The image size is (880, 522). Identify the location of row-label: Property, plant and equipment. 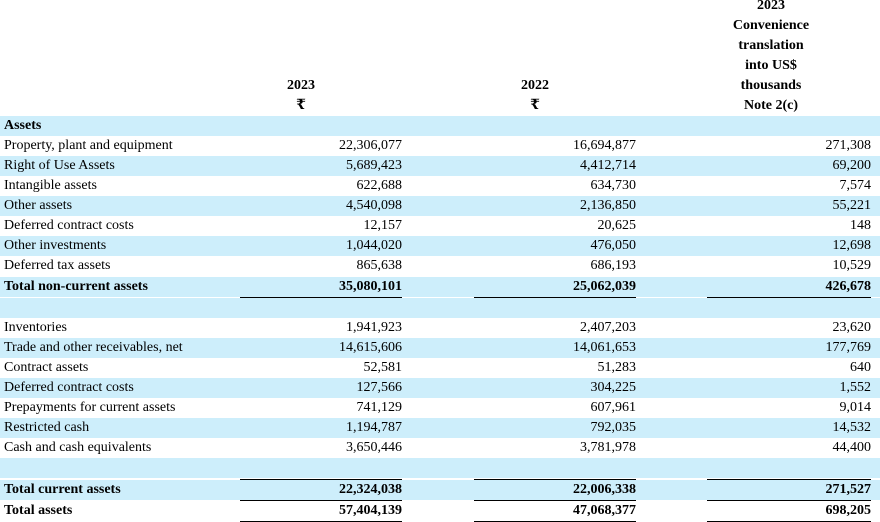
(88, 145).